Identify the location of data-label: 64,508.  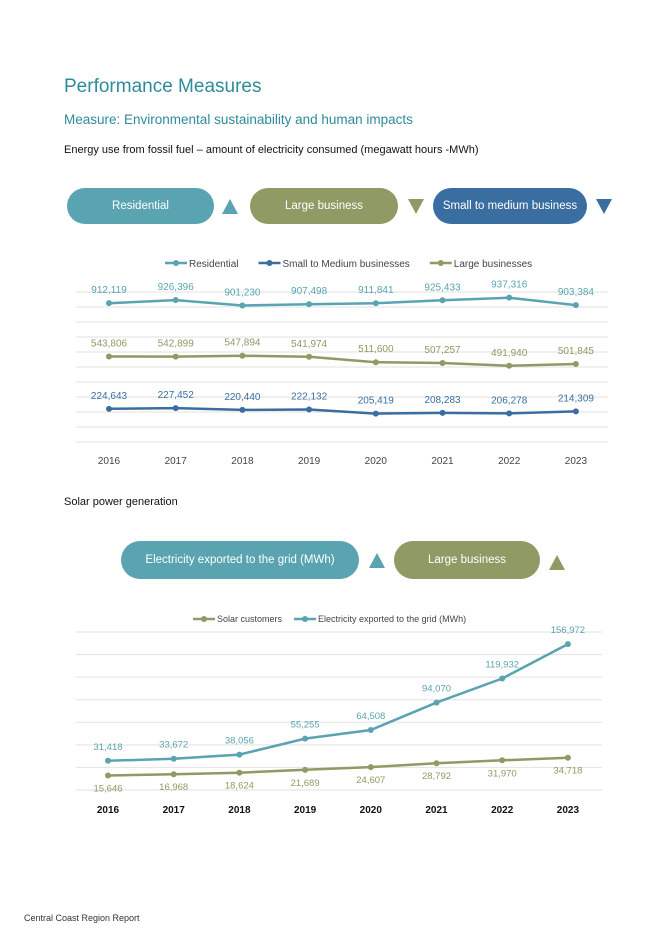
(370, 716).